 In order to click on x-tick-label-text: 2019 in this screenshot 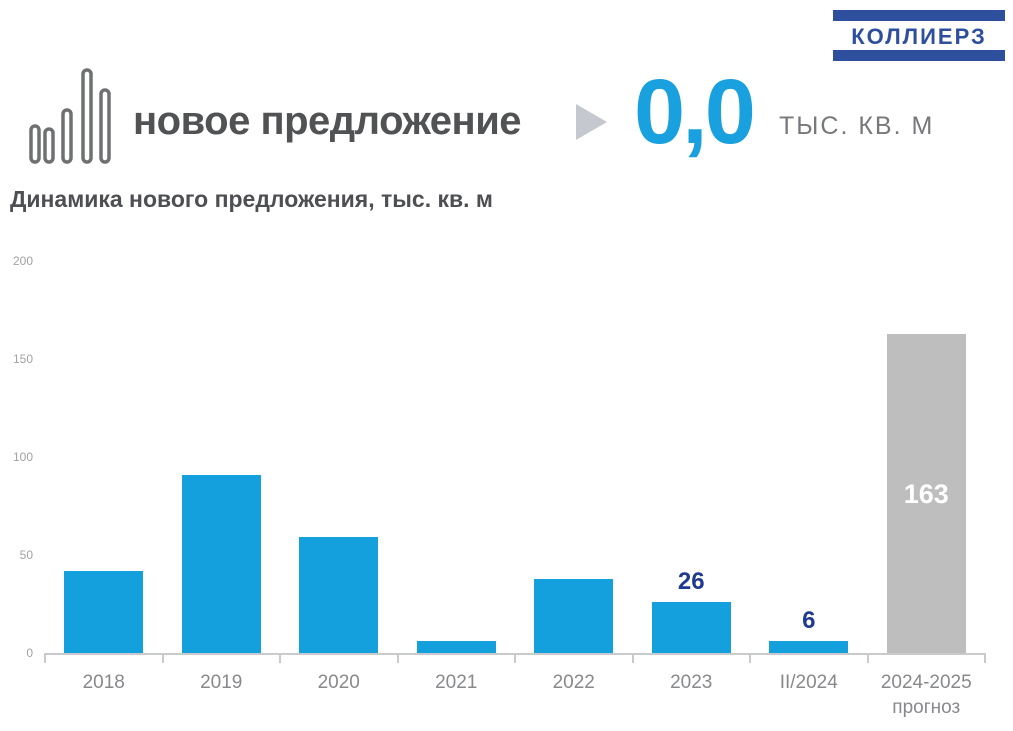, I will do `click(221, 682)`.